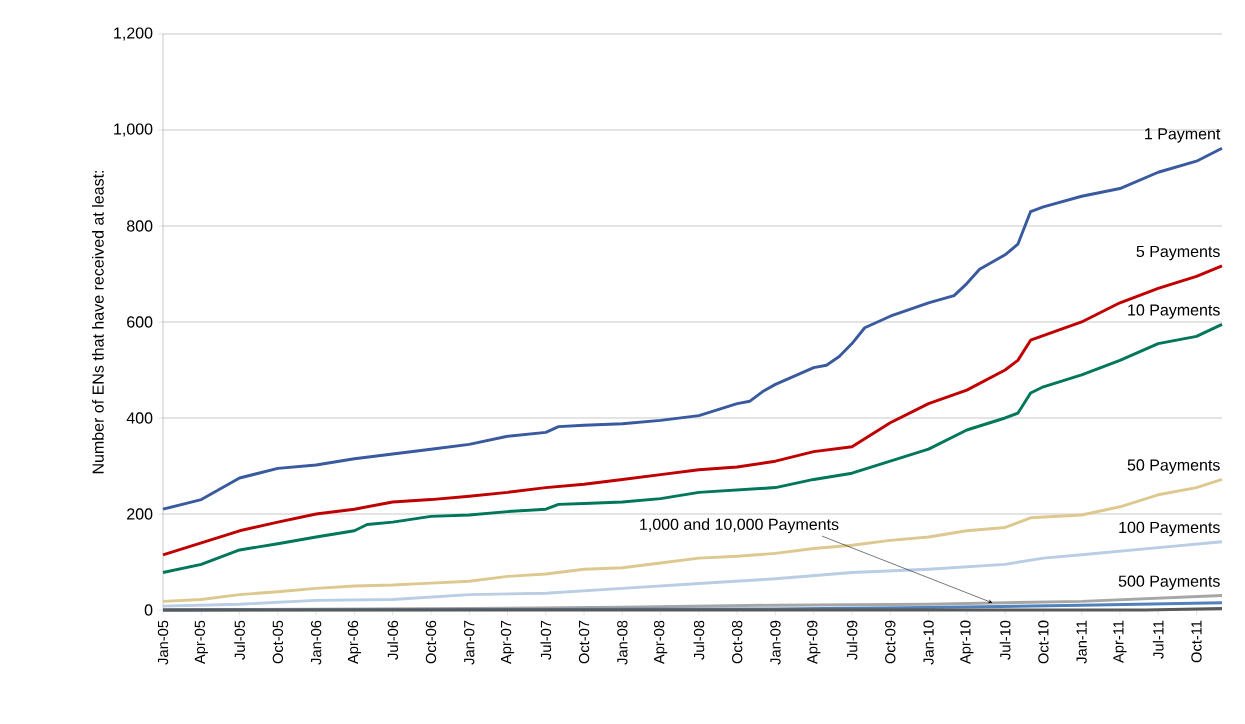  What do you see at coordinates (139, 418) in the screenshot?
I see `y-tick-label: 400` at bounding box center [139, 418].